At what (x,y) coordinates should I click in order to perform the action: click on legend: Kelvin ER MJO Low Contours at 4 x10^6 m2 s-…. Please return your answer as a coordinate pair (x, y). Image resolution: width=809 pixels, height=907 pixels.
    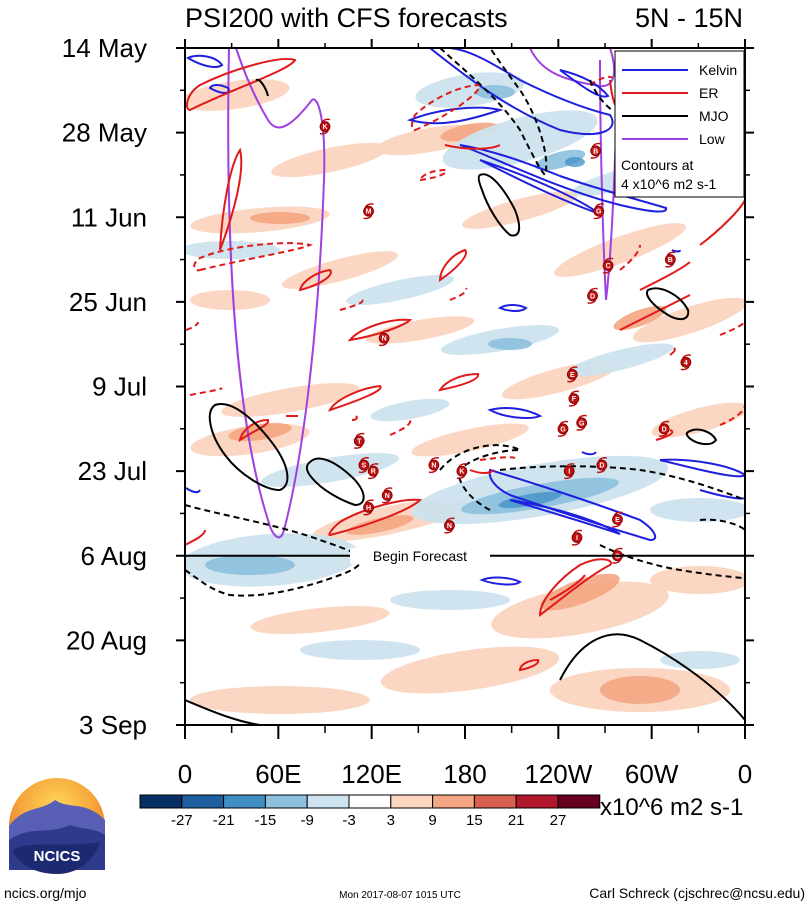
    Looking at the image, I should click on (679, 124).